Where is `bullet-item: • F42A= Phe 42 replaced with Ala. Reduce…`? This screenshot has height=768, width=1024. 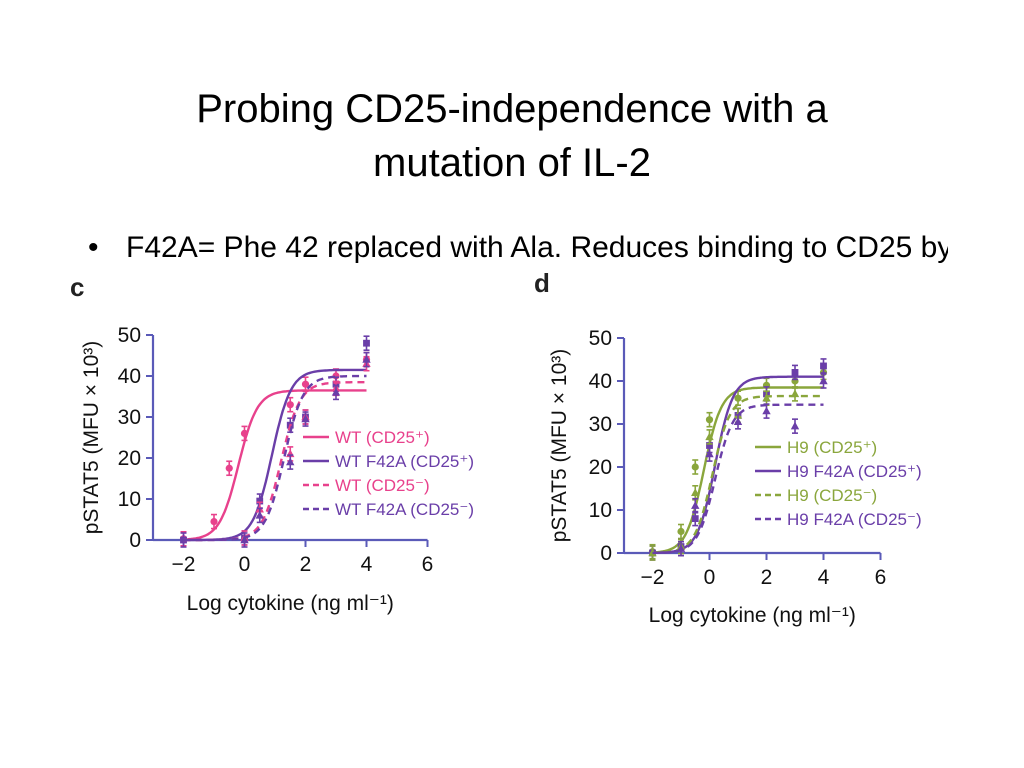
bullet-item: • F42A= Phe 42 replaced with Ala. Reduce… is located at coordinates (518, 248).